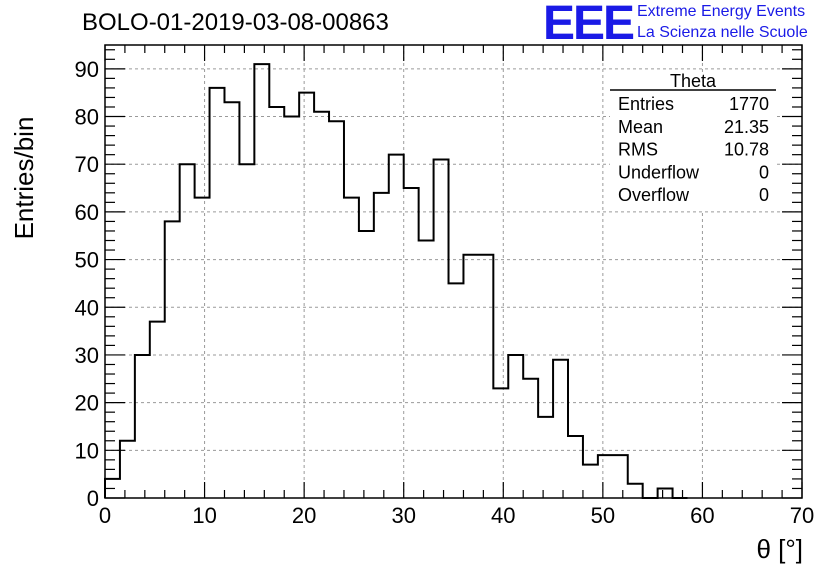  I want to click on stats-label: Entries, so click(646, 104).